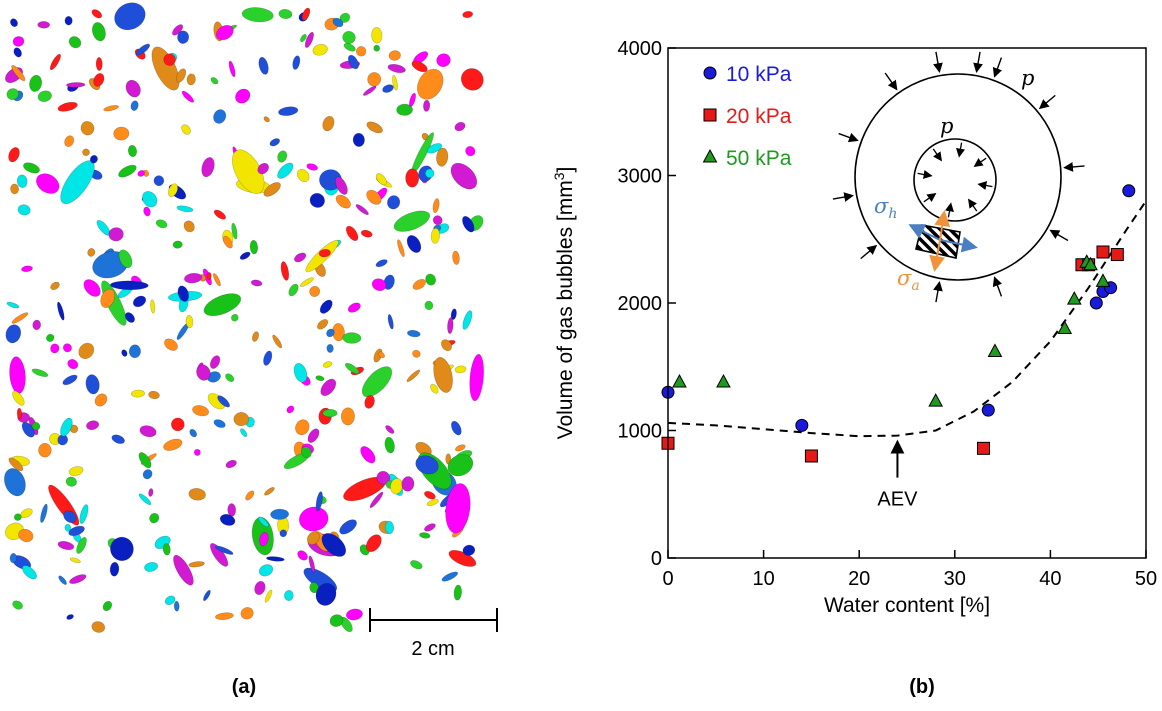  I want to click on inner-ring, so click(955, 180).